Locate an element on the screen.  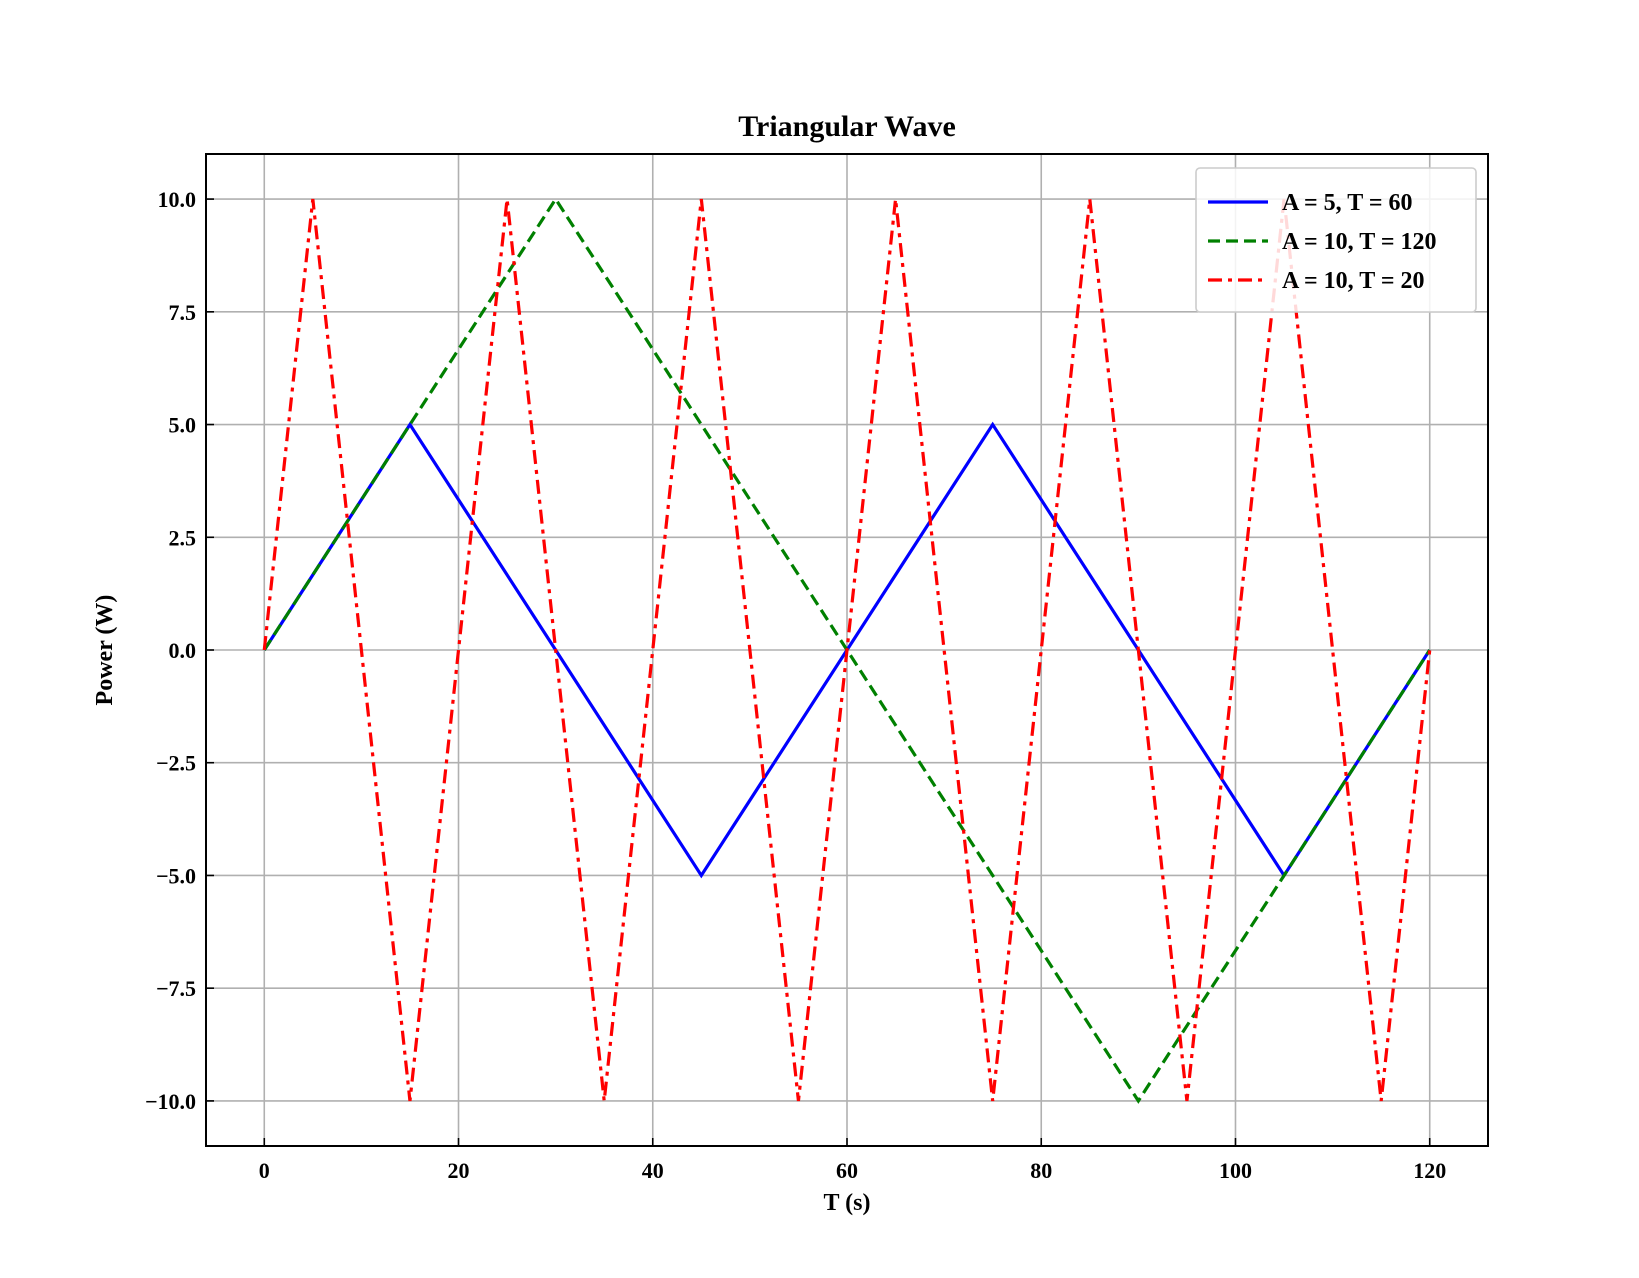
chart-title: Triangular Wave is located at coordinates (847, 126).